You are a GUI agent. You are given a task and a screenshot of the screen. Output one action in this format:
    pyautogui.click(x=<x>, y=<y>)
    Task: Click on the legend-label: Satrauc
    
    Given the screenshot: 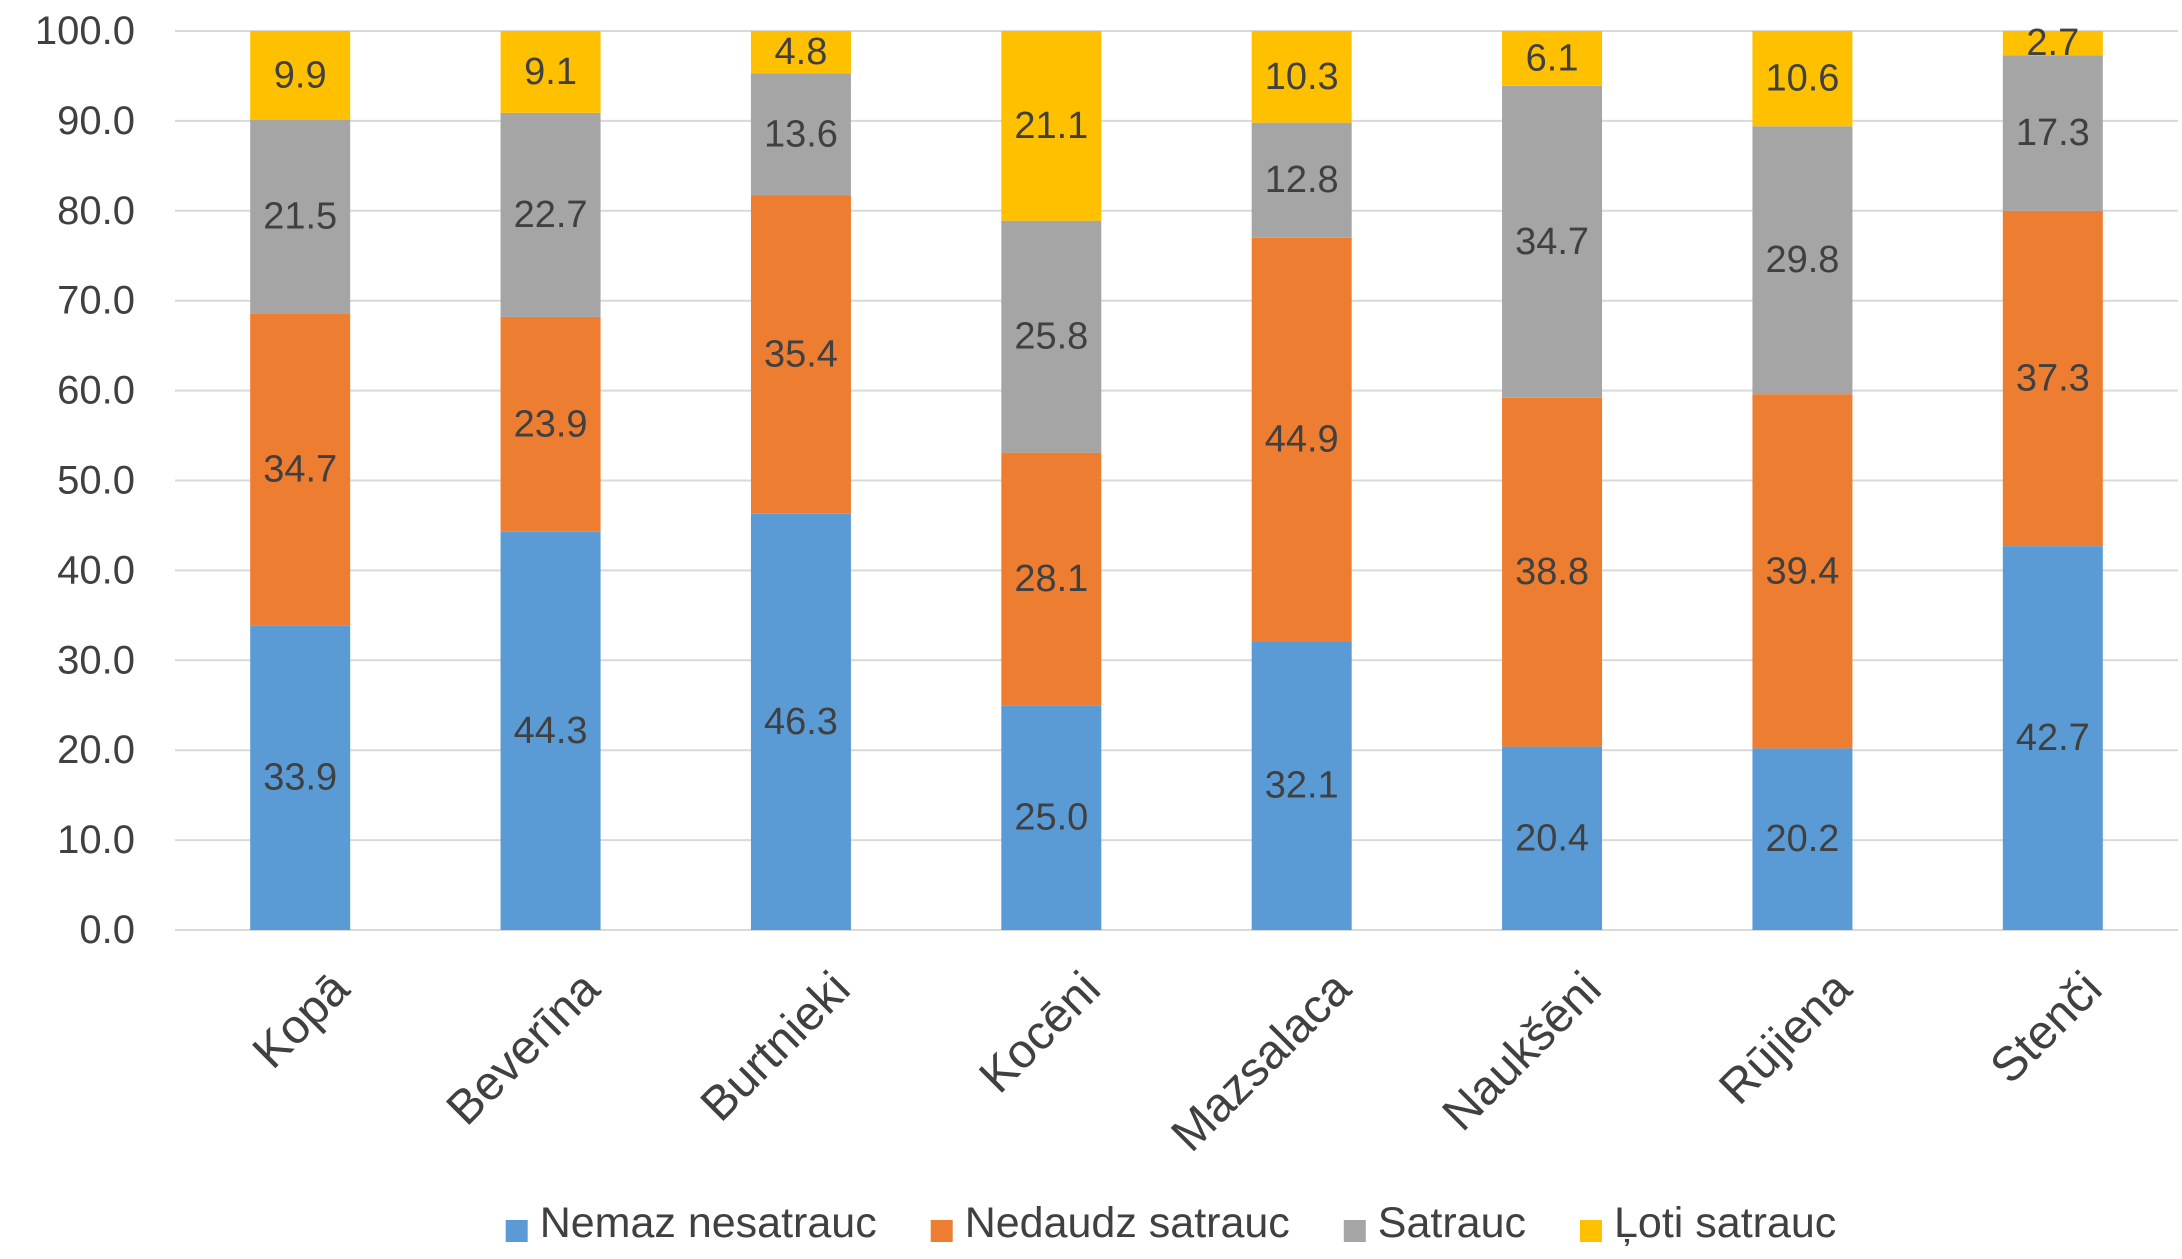 What is the action you would take?
    pyautogui.click(x=1452, y=1223)
    